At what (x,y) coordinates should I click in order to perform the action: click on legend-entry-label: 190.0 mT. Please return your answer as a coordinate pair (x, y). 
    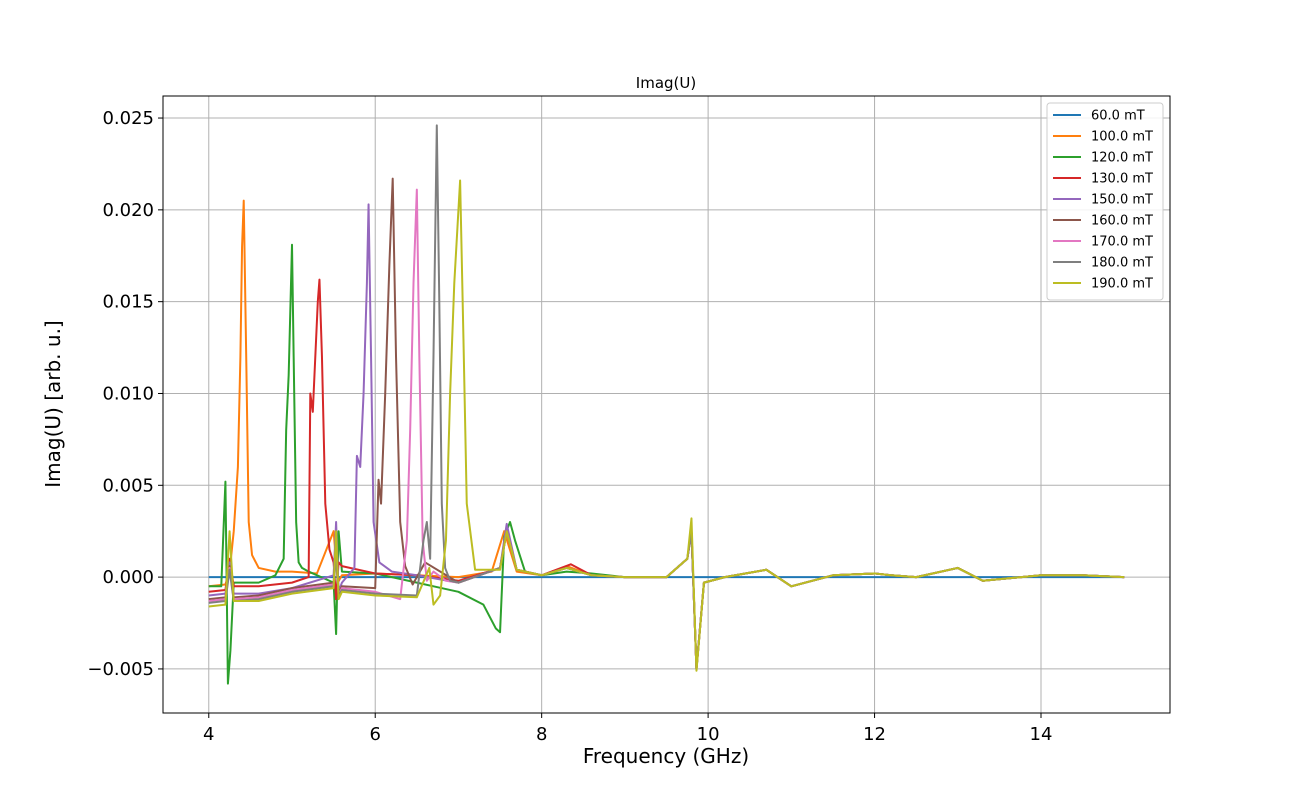
    Looking at the image, I should click on (1122, 284).